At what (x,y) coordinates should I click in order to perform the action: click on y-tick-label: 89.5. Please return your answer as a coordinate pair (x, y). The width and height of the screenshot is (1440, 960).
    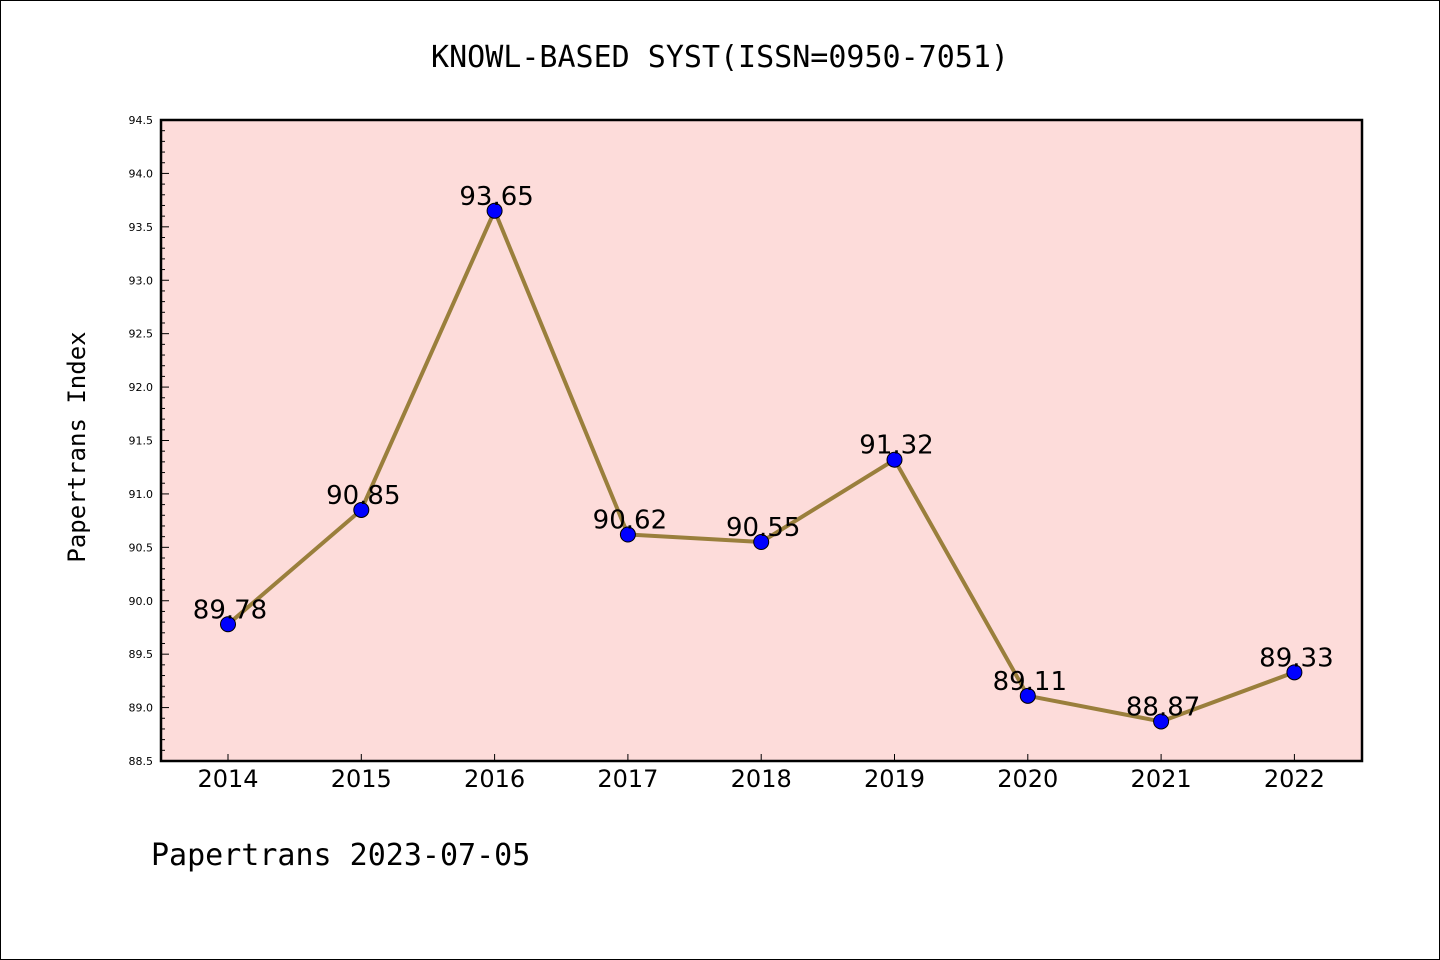
    Looking at the image, I should click on (141, 654).